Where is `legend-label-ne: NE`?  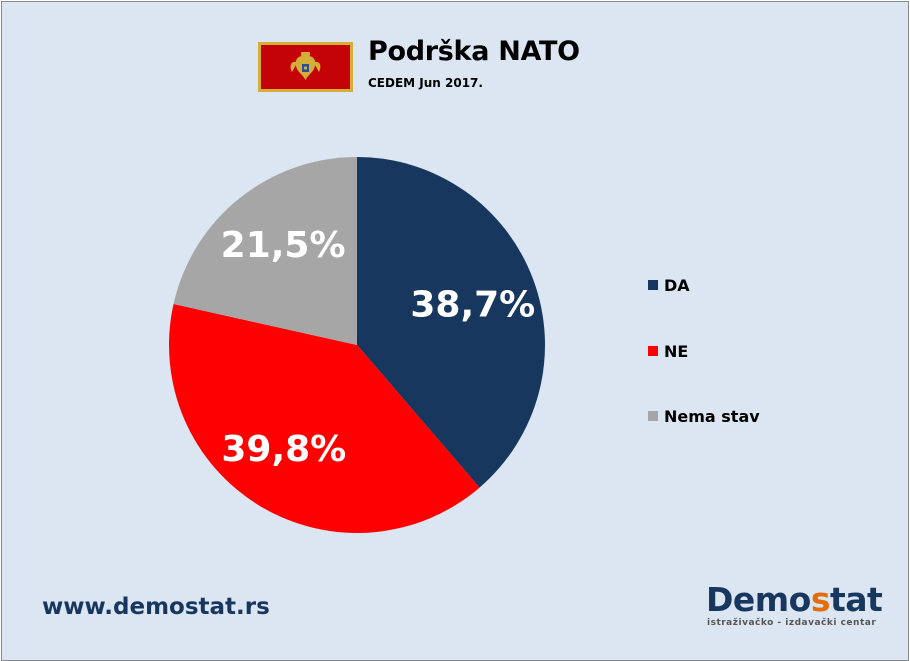 legend-label-ne: NE is located at coordinates (676, 351).